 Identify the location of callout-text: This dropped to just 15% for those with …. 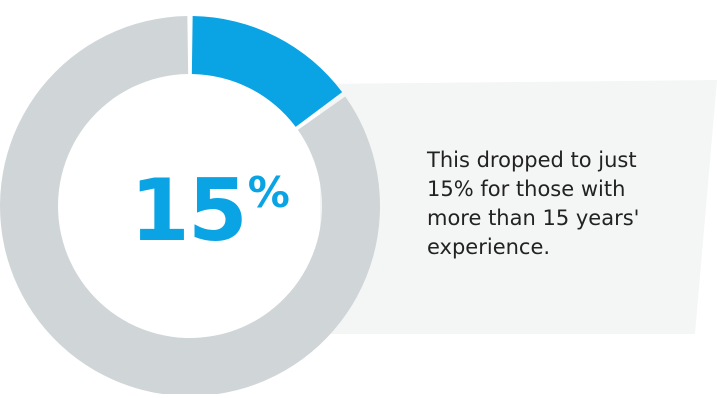
(533, 203).